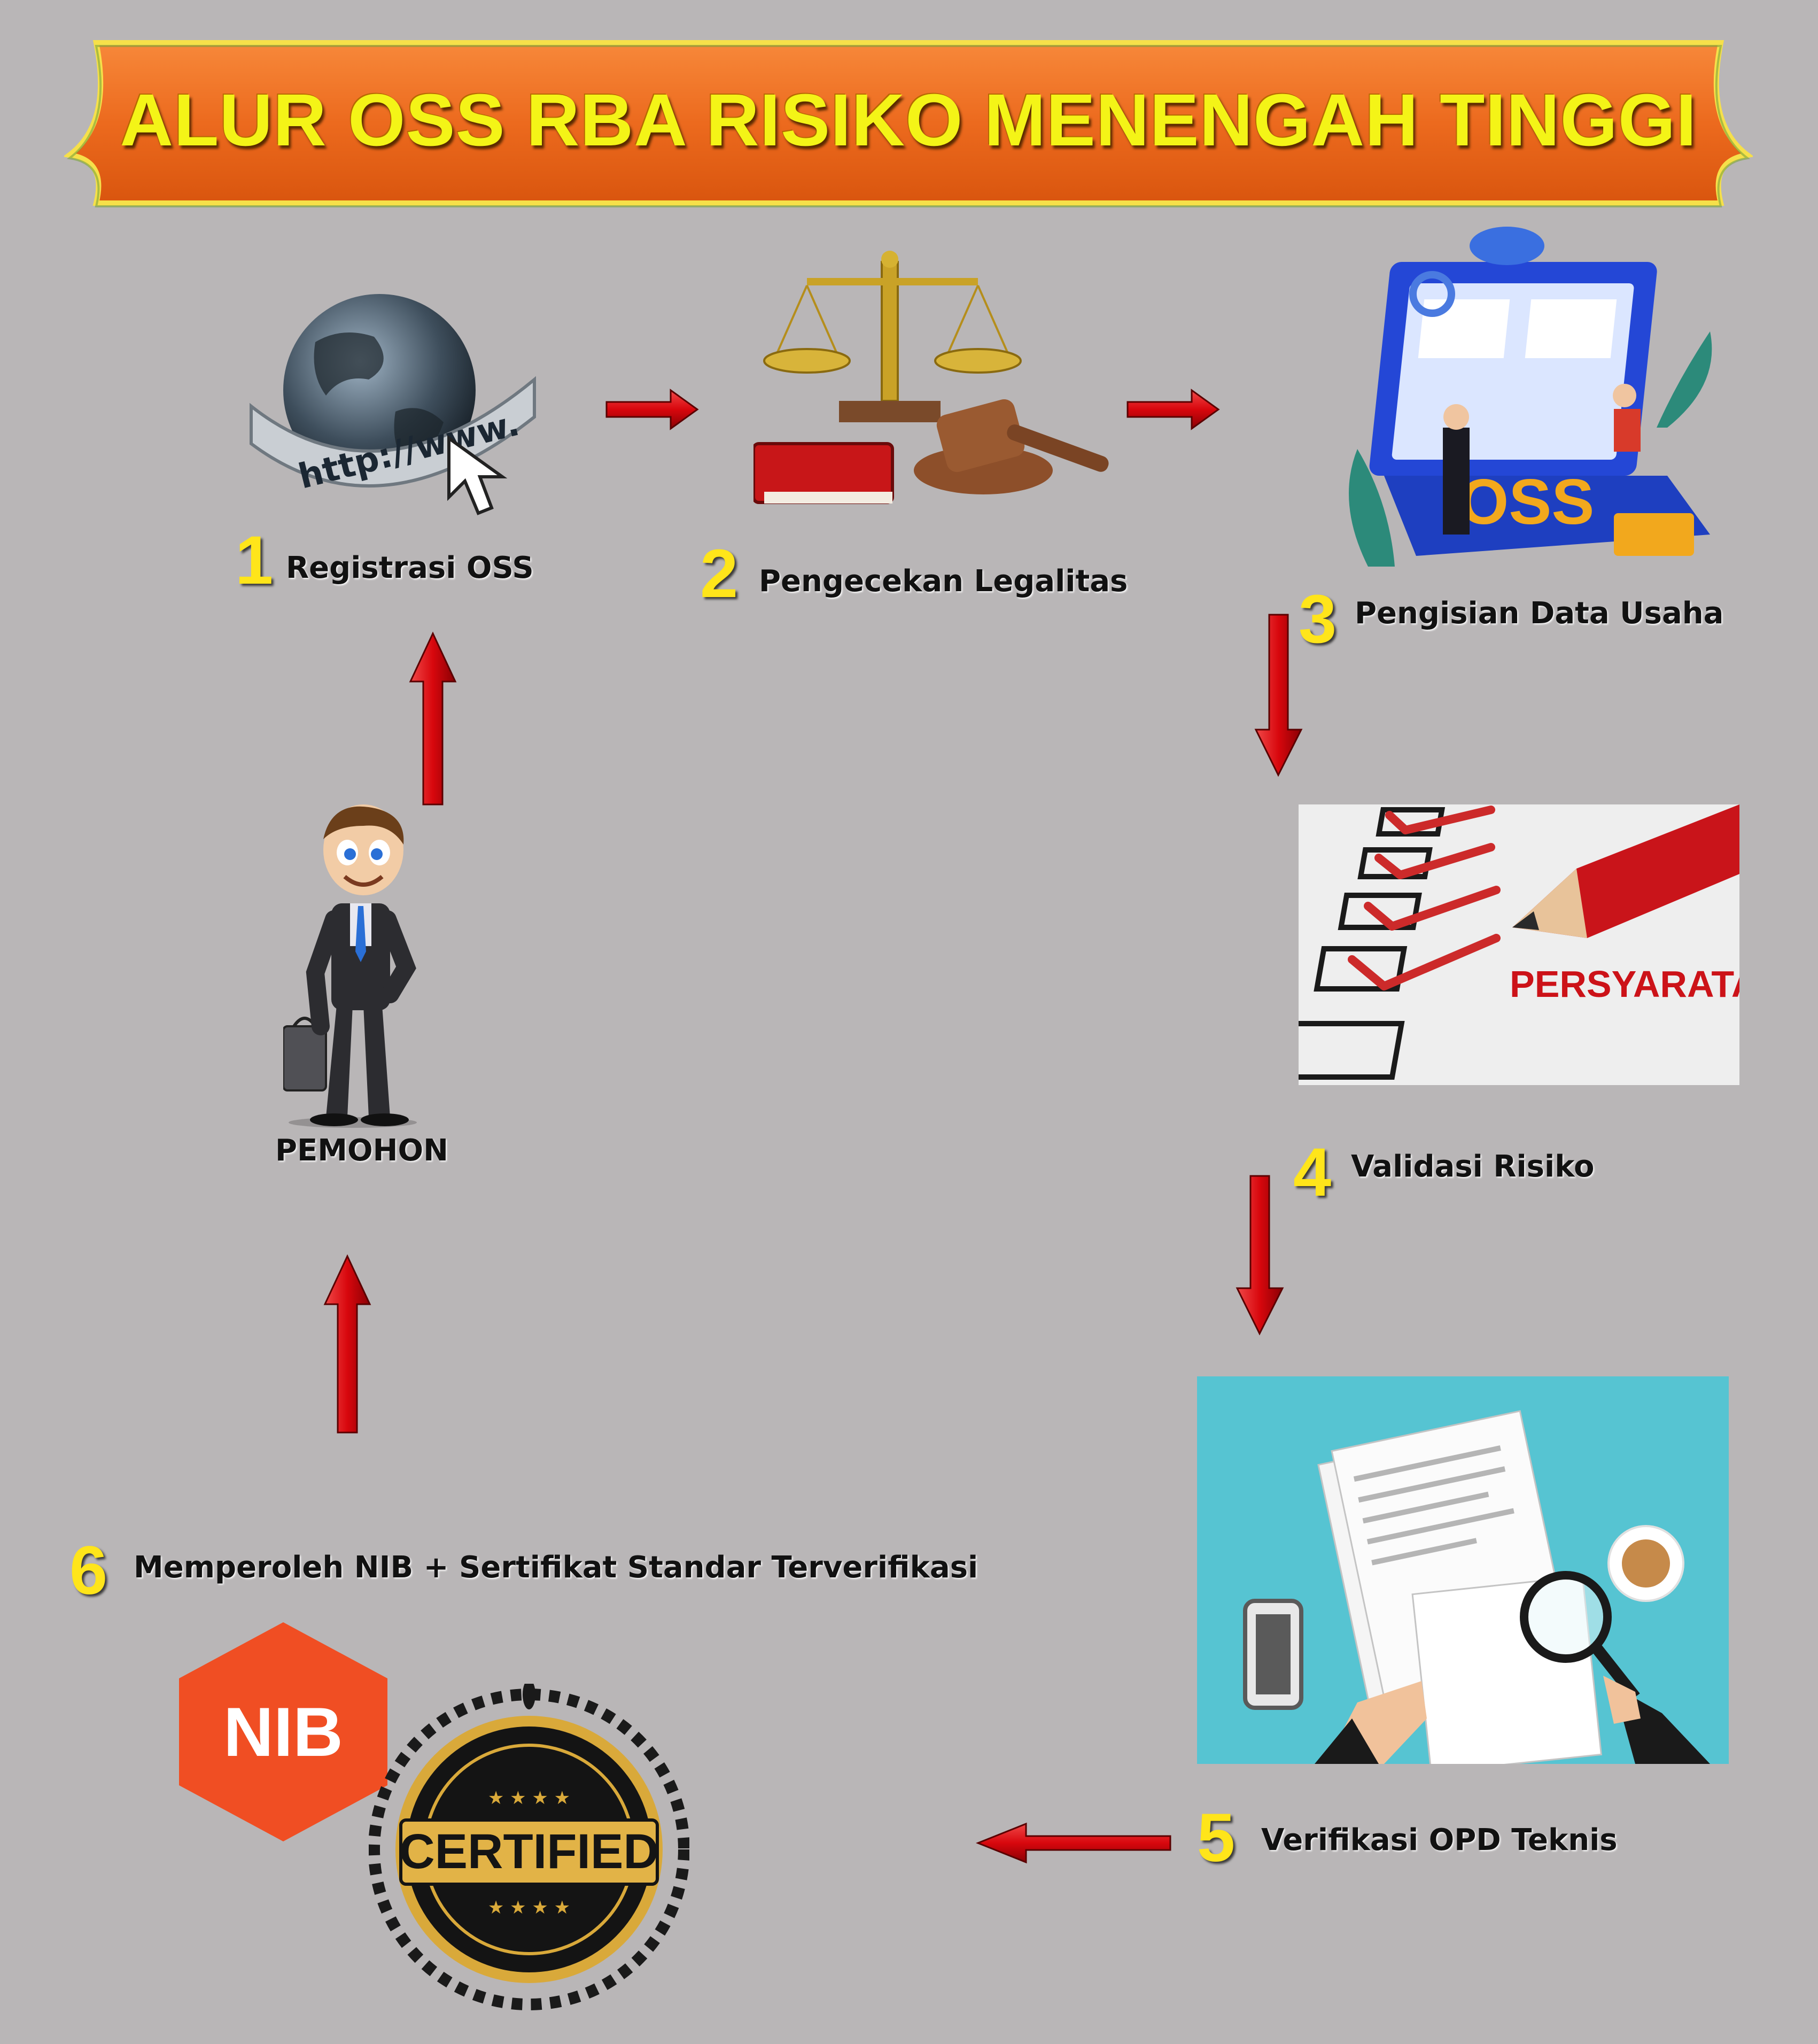 Image resolution: width=1818 pixels, height=2044 pixels. I want to click on oss-logo-text: OSS, so click(1527, 502).